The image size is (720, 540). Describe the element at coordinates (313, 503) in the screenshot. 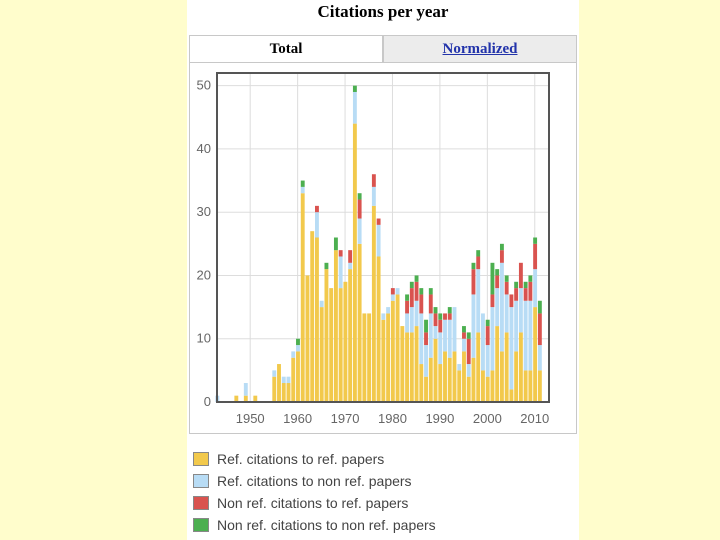

I see `legend-label: Non ref. citations to ref. papers` at that location.